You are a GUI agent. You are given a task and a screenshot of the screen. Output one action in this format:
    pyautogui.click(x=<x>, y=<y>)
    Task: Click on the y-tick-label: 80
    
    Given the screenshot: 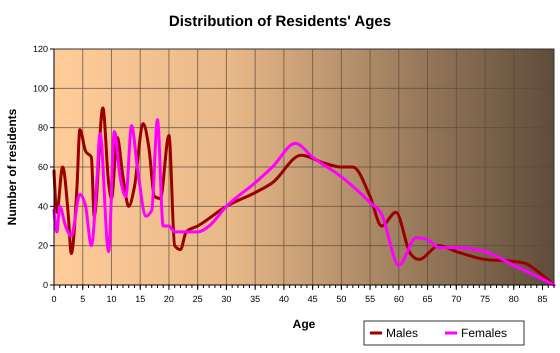 What is the action you would take?
    pyautogui.click(x=43, y=127)
    